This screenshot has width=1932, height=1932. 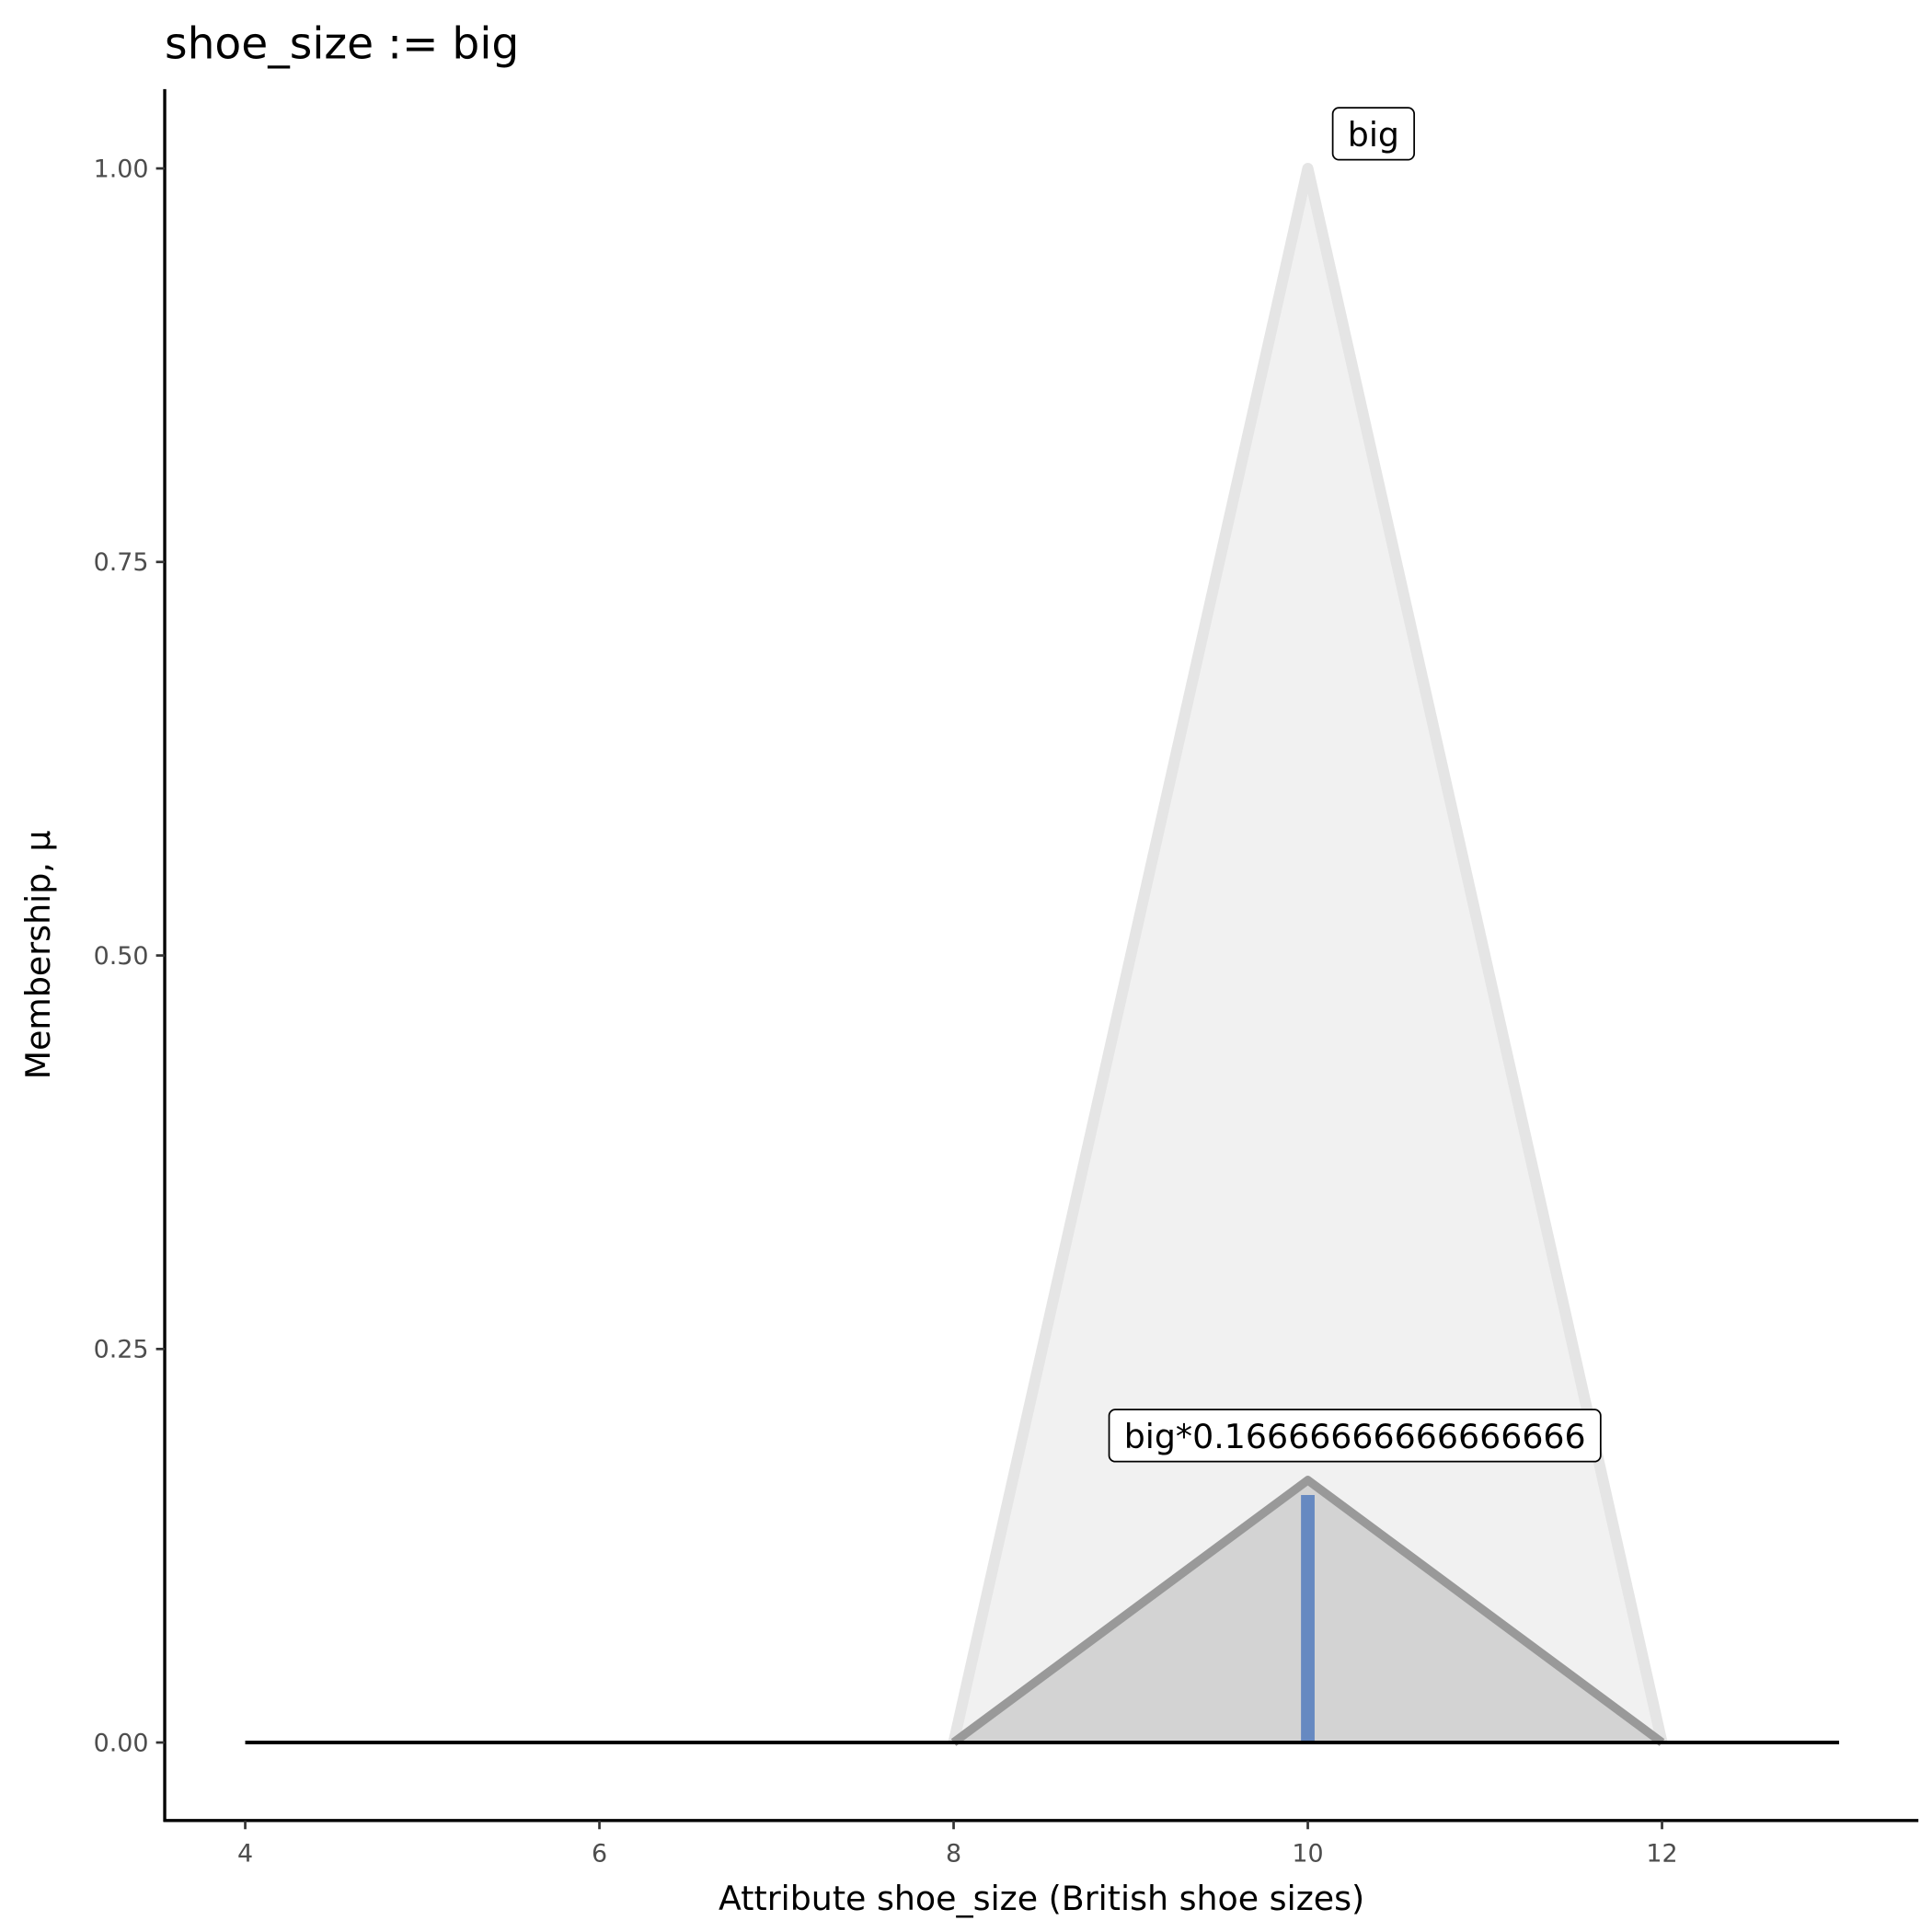 What do you see at coordinates (953, 1853) in the screenshot?
I see `x-tick-label: 8` at bounding box center [953, 1853].